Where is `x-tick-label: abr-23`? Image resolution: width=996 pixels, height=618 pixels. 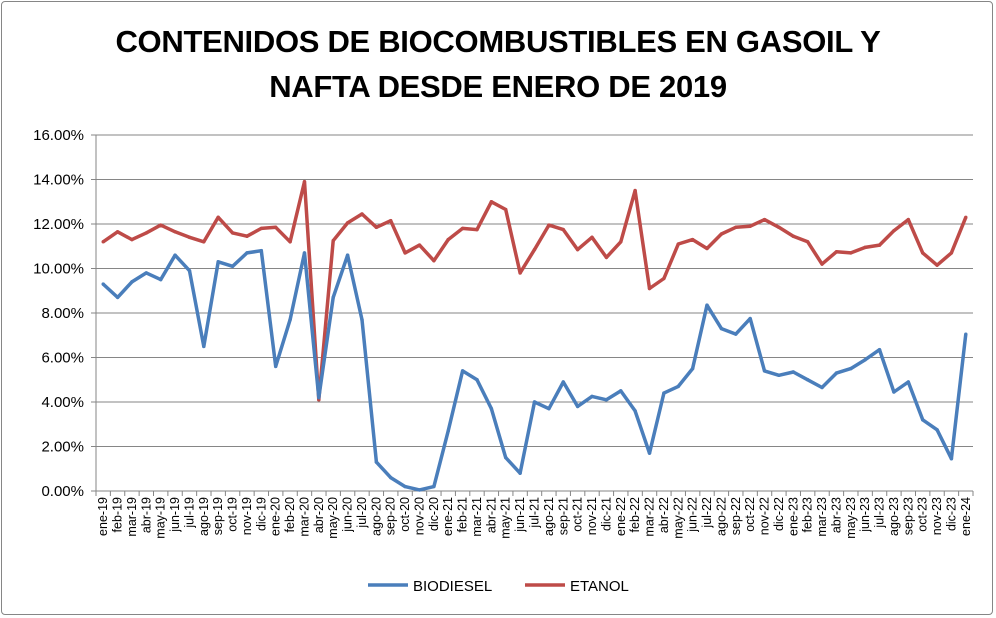 x-tick-label: abr-23 is located at coordinates (836, 515).